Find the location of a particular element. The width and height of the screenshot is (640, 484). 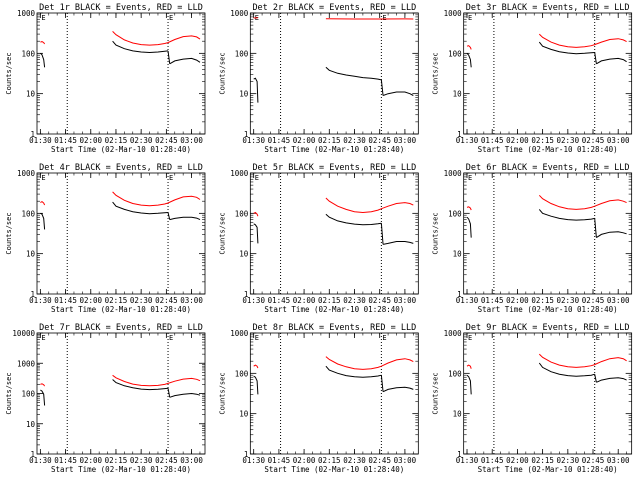

chart-title: Det 7r BLACK = Events, RED = LLD is located at coordinates (121, 328).